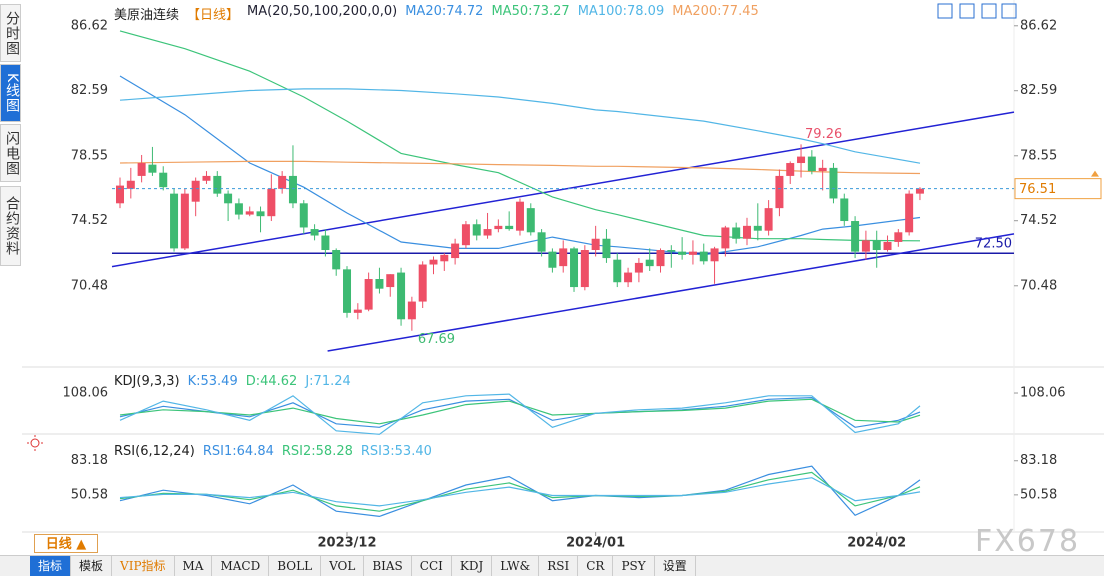 This screenshot has width=1104, height=576. What do you see at coordinates (317, 451) in the screenshot?
I see `legend-entry: RSI2:58.28` at bounding box center [317, 451].